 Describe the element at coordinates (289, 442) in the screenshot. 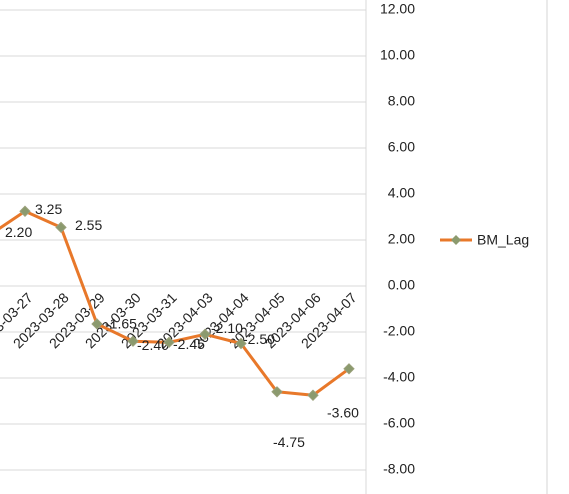

I see `data-label: -4.75` at that location.